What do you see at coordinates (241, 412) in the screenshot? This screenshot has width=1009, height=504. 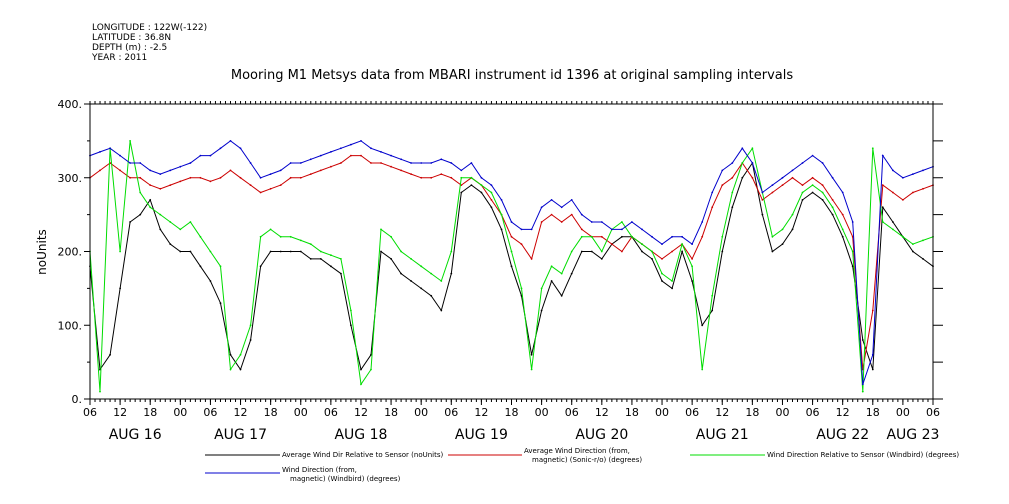 I see `x-tick-label: 12` at bounding box center [241, 412].